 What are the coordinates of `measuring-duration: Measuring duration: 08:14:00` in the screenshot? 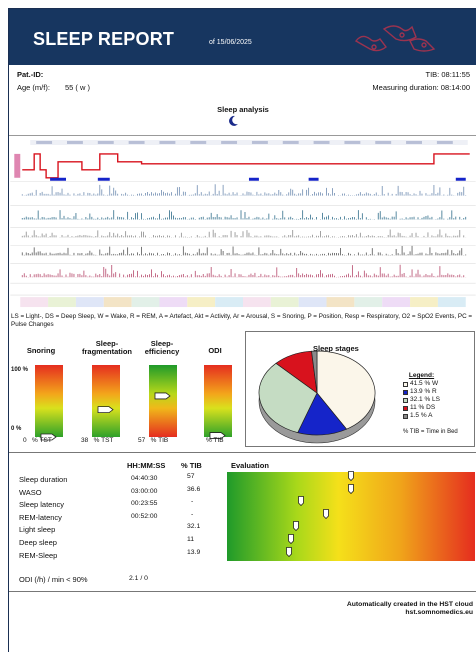 It's located at (421, 87).